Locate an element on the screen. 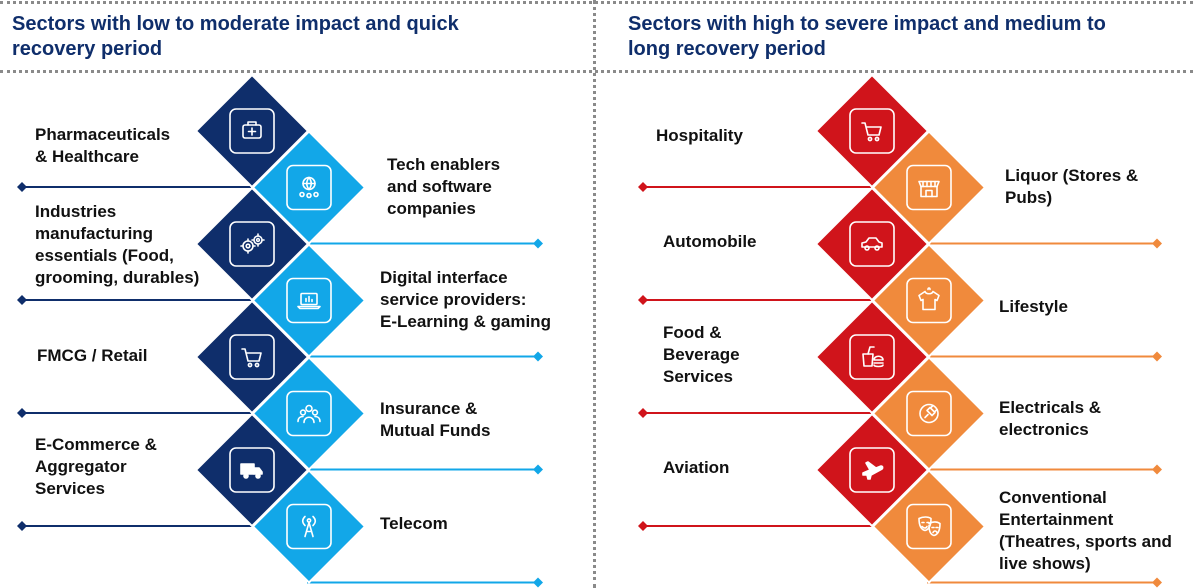 This screenshot has height=588, width=1193. top-divider is located at coordinates (596, 2).